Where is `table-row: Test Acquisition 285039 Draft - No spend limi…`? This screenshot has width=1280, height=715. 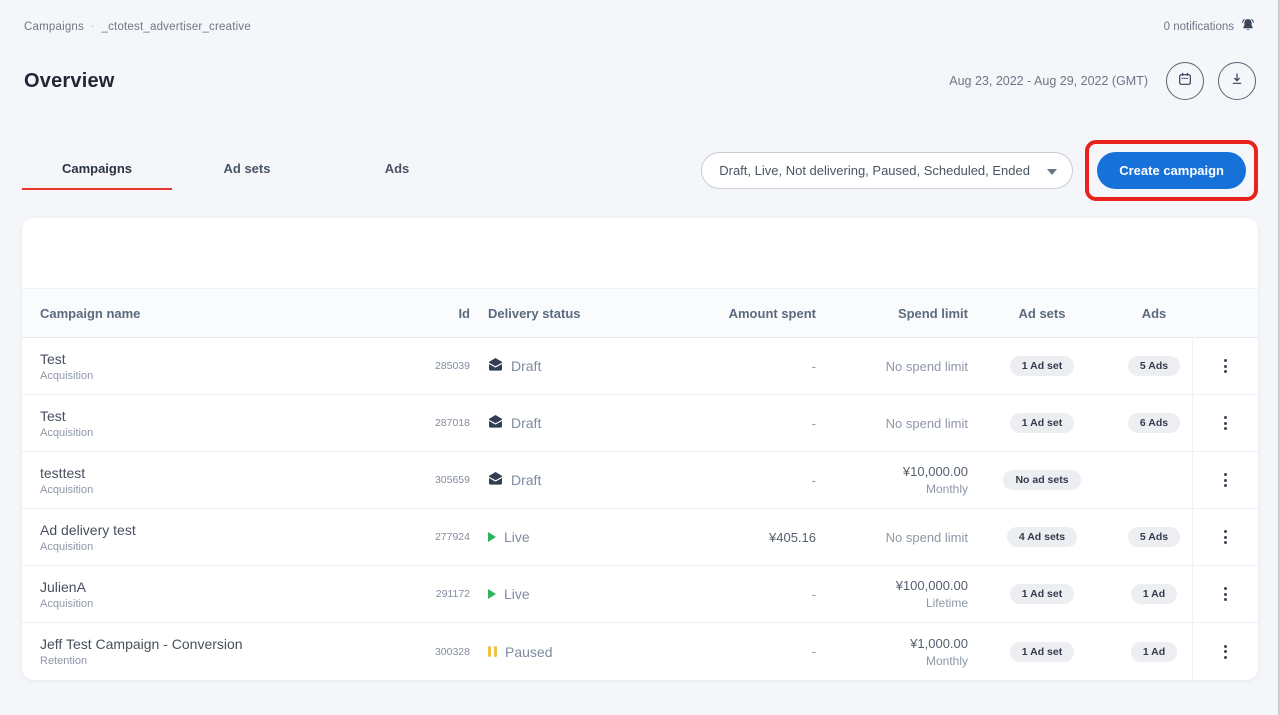
table-row: Test Acquisition 285039 Draft - No spend limi… is located at coordinates (640, 366).